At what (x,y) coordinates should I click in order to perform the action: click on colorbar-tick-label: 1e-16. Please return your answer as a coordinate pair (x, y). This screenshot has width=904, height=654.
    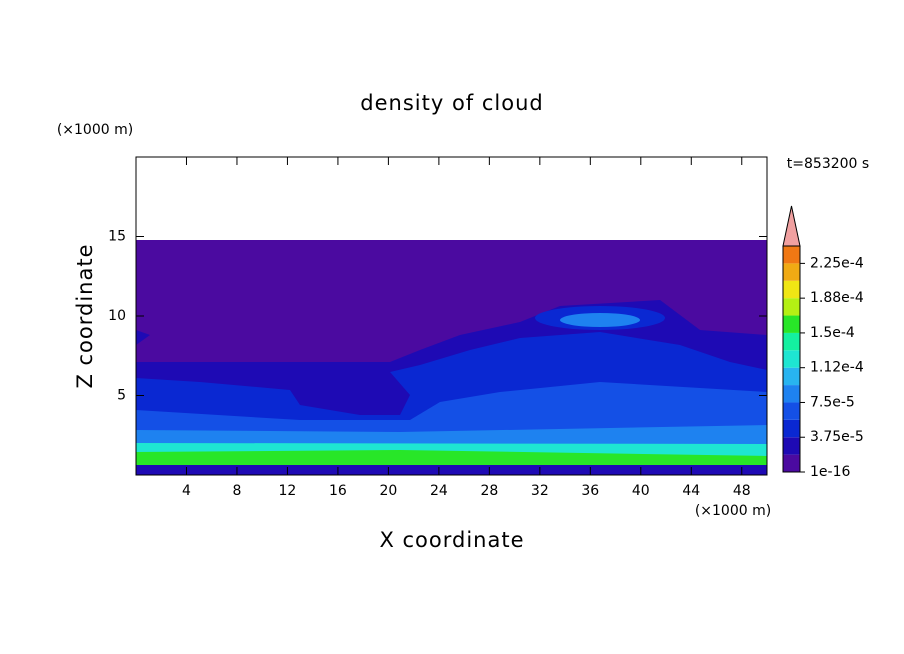
    Looking at the image, I should click on (830, 472).